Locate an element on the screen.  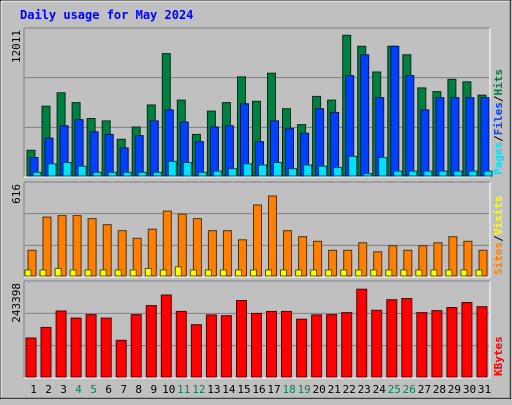
x-tick-label-day-18: 18 is located at coordinates (288, 389).